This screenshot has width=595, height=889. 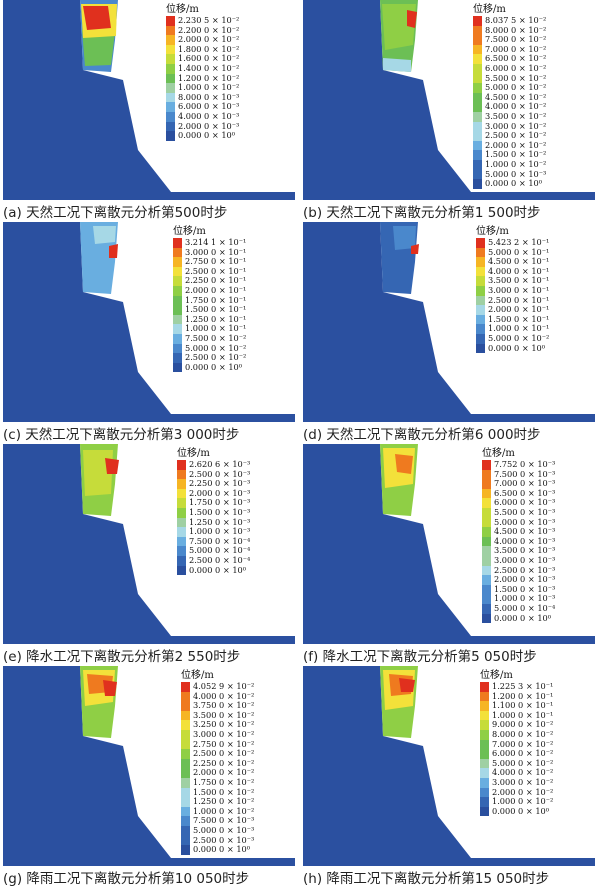 I want to click on legend-value-label: 1.400 0 × 10⁻², so click(x=209, y=67).